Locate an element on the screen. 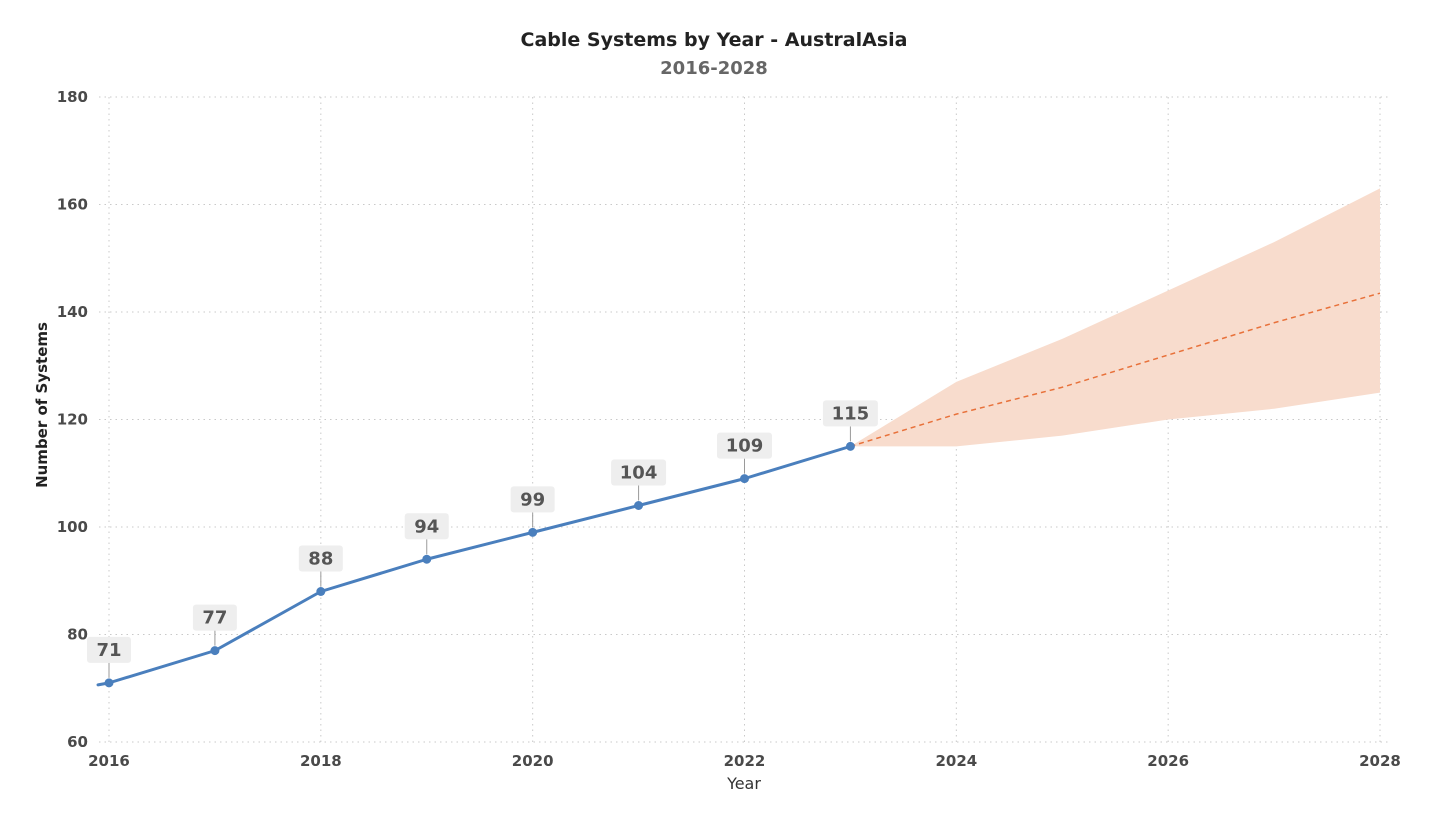  x-tick-label: 2024 is located at coordinates (956, 761).